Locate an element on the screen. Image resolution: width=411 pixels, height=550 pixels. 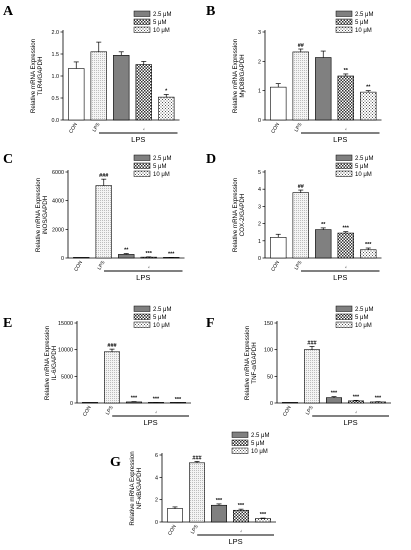
y-axis-label: COX-2/GAPDH is located at coordinates (242, 215).